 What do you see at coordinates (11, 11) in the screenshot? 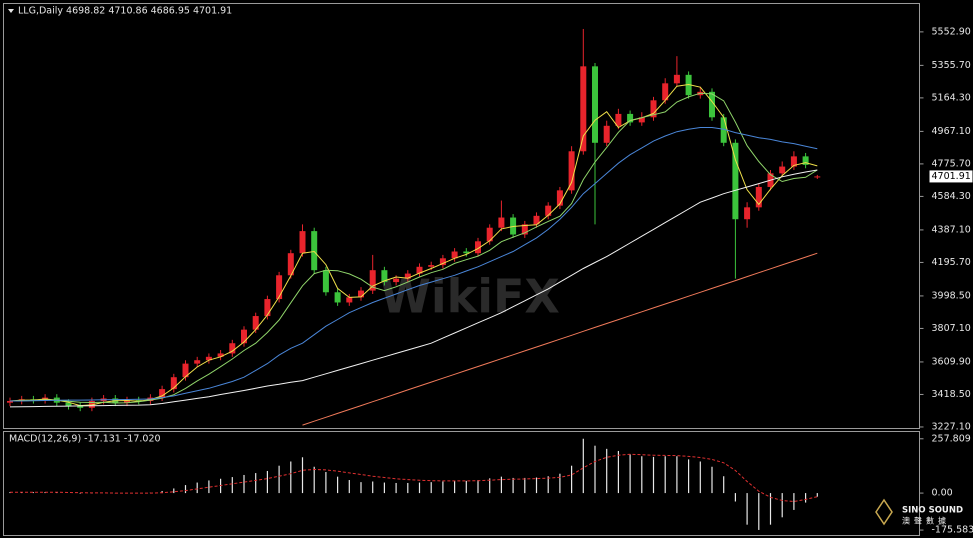
I see `menu-arrow` at bounding box center [11, 11].